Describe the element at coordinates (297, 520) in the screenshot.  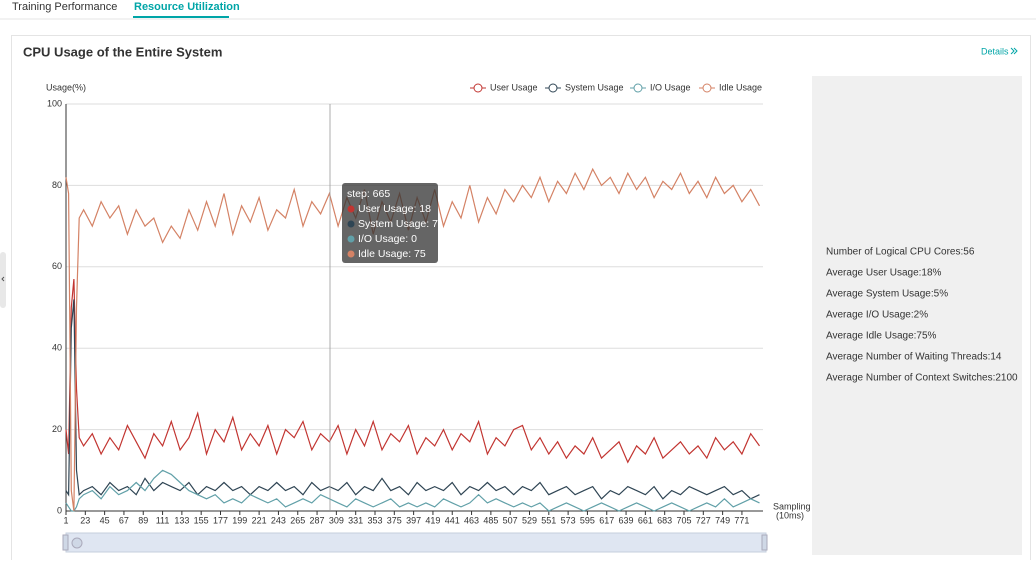
I see `x-tick-label: 265` at that location.